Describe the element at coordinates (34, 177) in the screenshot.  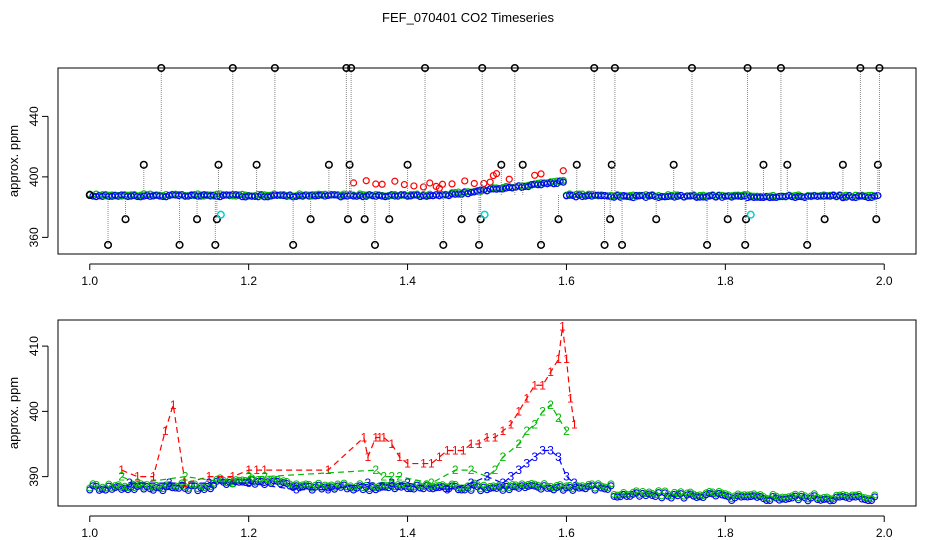
I see `y-tick-label: 400` at that location.